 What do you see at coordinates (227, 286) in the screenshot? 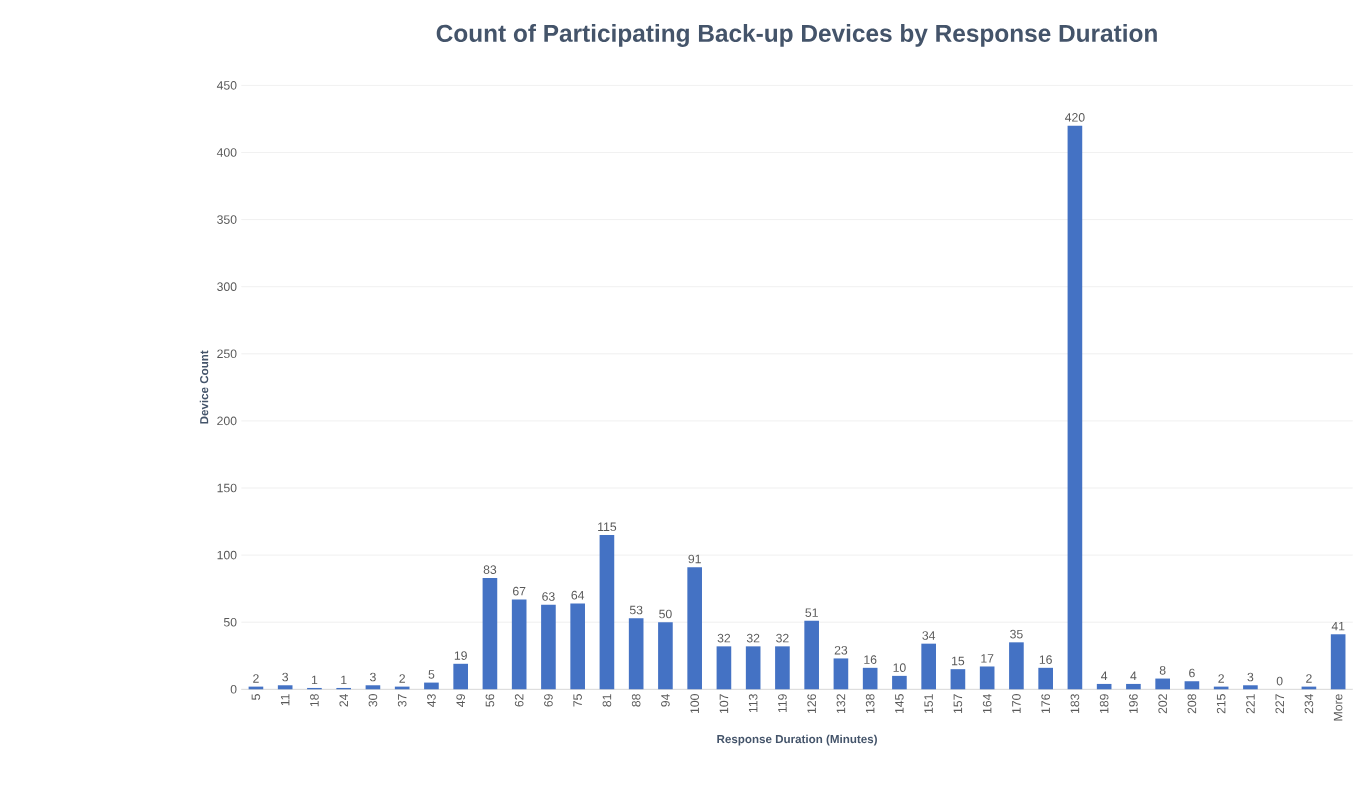
I see `y-tick-label: 300` at bounding box center [227, 286].